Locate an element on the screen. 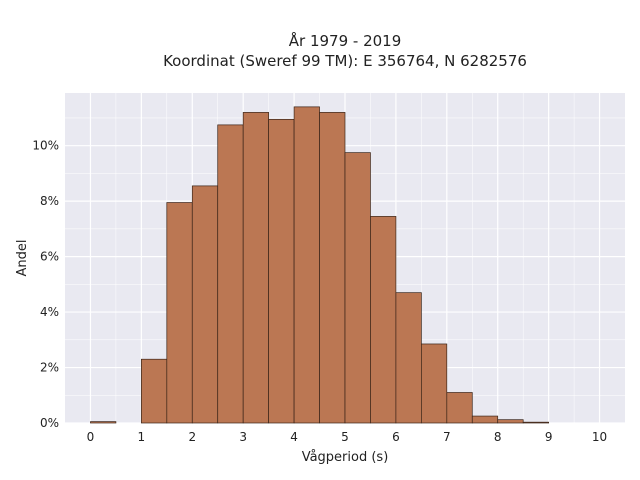 This screenshot has width=640, height=480. y-tick-label: 4% is located at coordinates (49, 312).